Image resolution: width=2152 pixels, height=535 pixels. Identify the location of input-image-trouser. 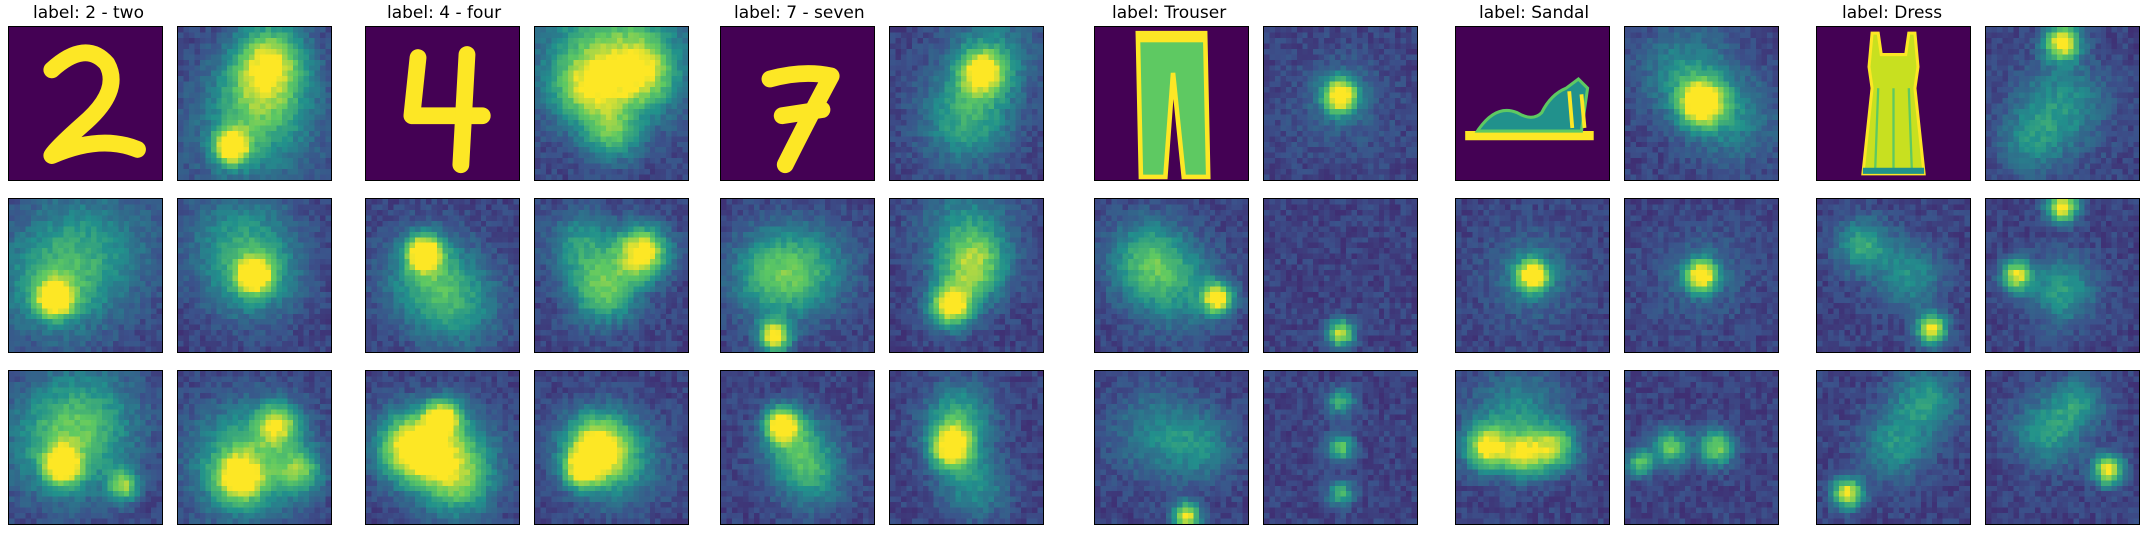
(1171, 103).